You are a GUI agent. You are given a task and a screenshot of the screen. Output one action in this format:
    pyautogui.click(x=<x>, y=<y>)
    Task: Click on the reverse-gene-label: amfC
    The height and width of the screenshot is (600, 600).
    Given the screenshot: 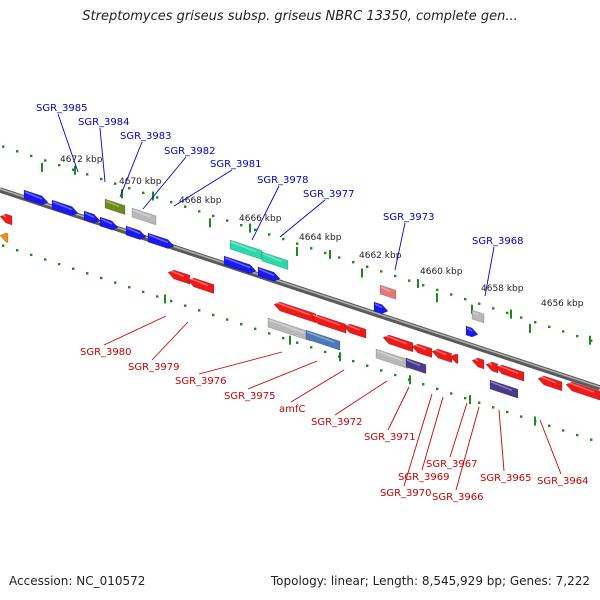 What is the action you would take?
    pyautogui.click(x=292, y=409)
    